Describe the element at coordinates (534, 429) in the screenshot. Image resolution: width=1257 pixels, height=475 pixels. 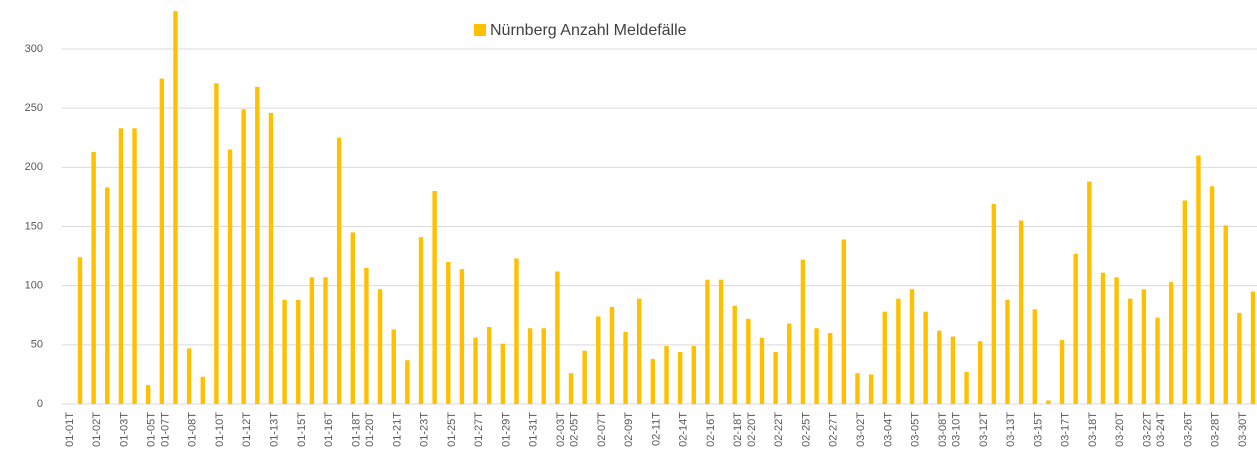
I see `x-tick-label: 01-31T` at that location.